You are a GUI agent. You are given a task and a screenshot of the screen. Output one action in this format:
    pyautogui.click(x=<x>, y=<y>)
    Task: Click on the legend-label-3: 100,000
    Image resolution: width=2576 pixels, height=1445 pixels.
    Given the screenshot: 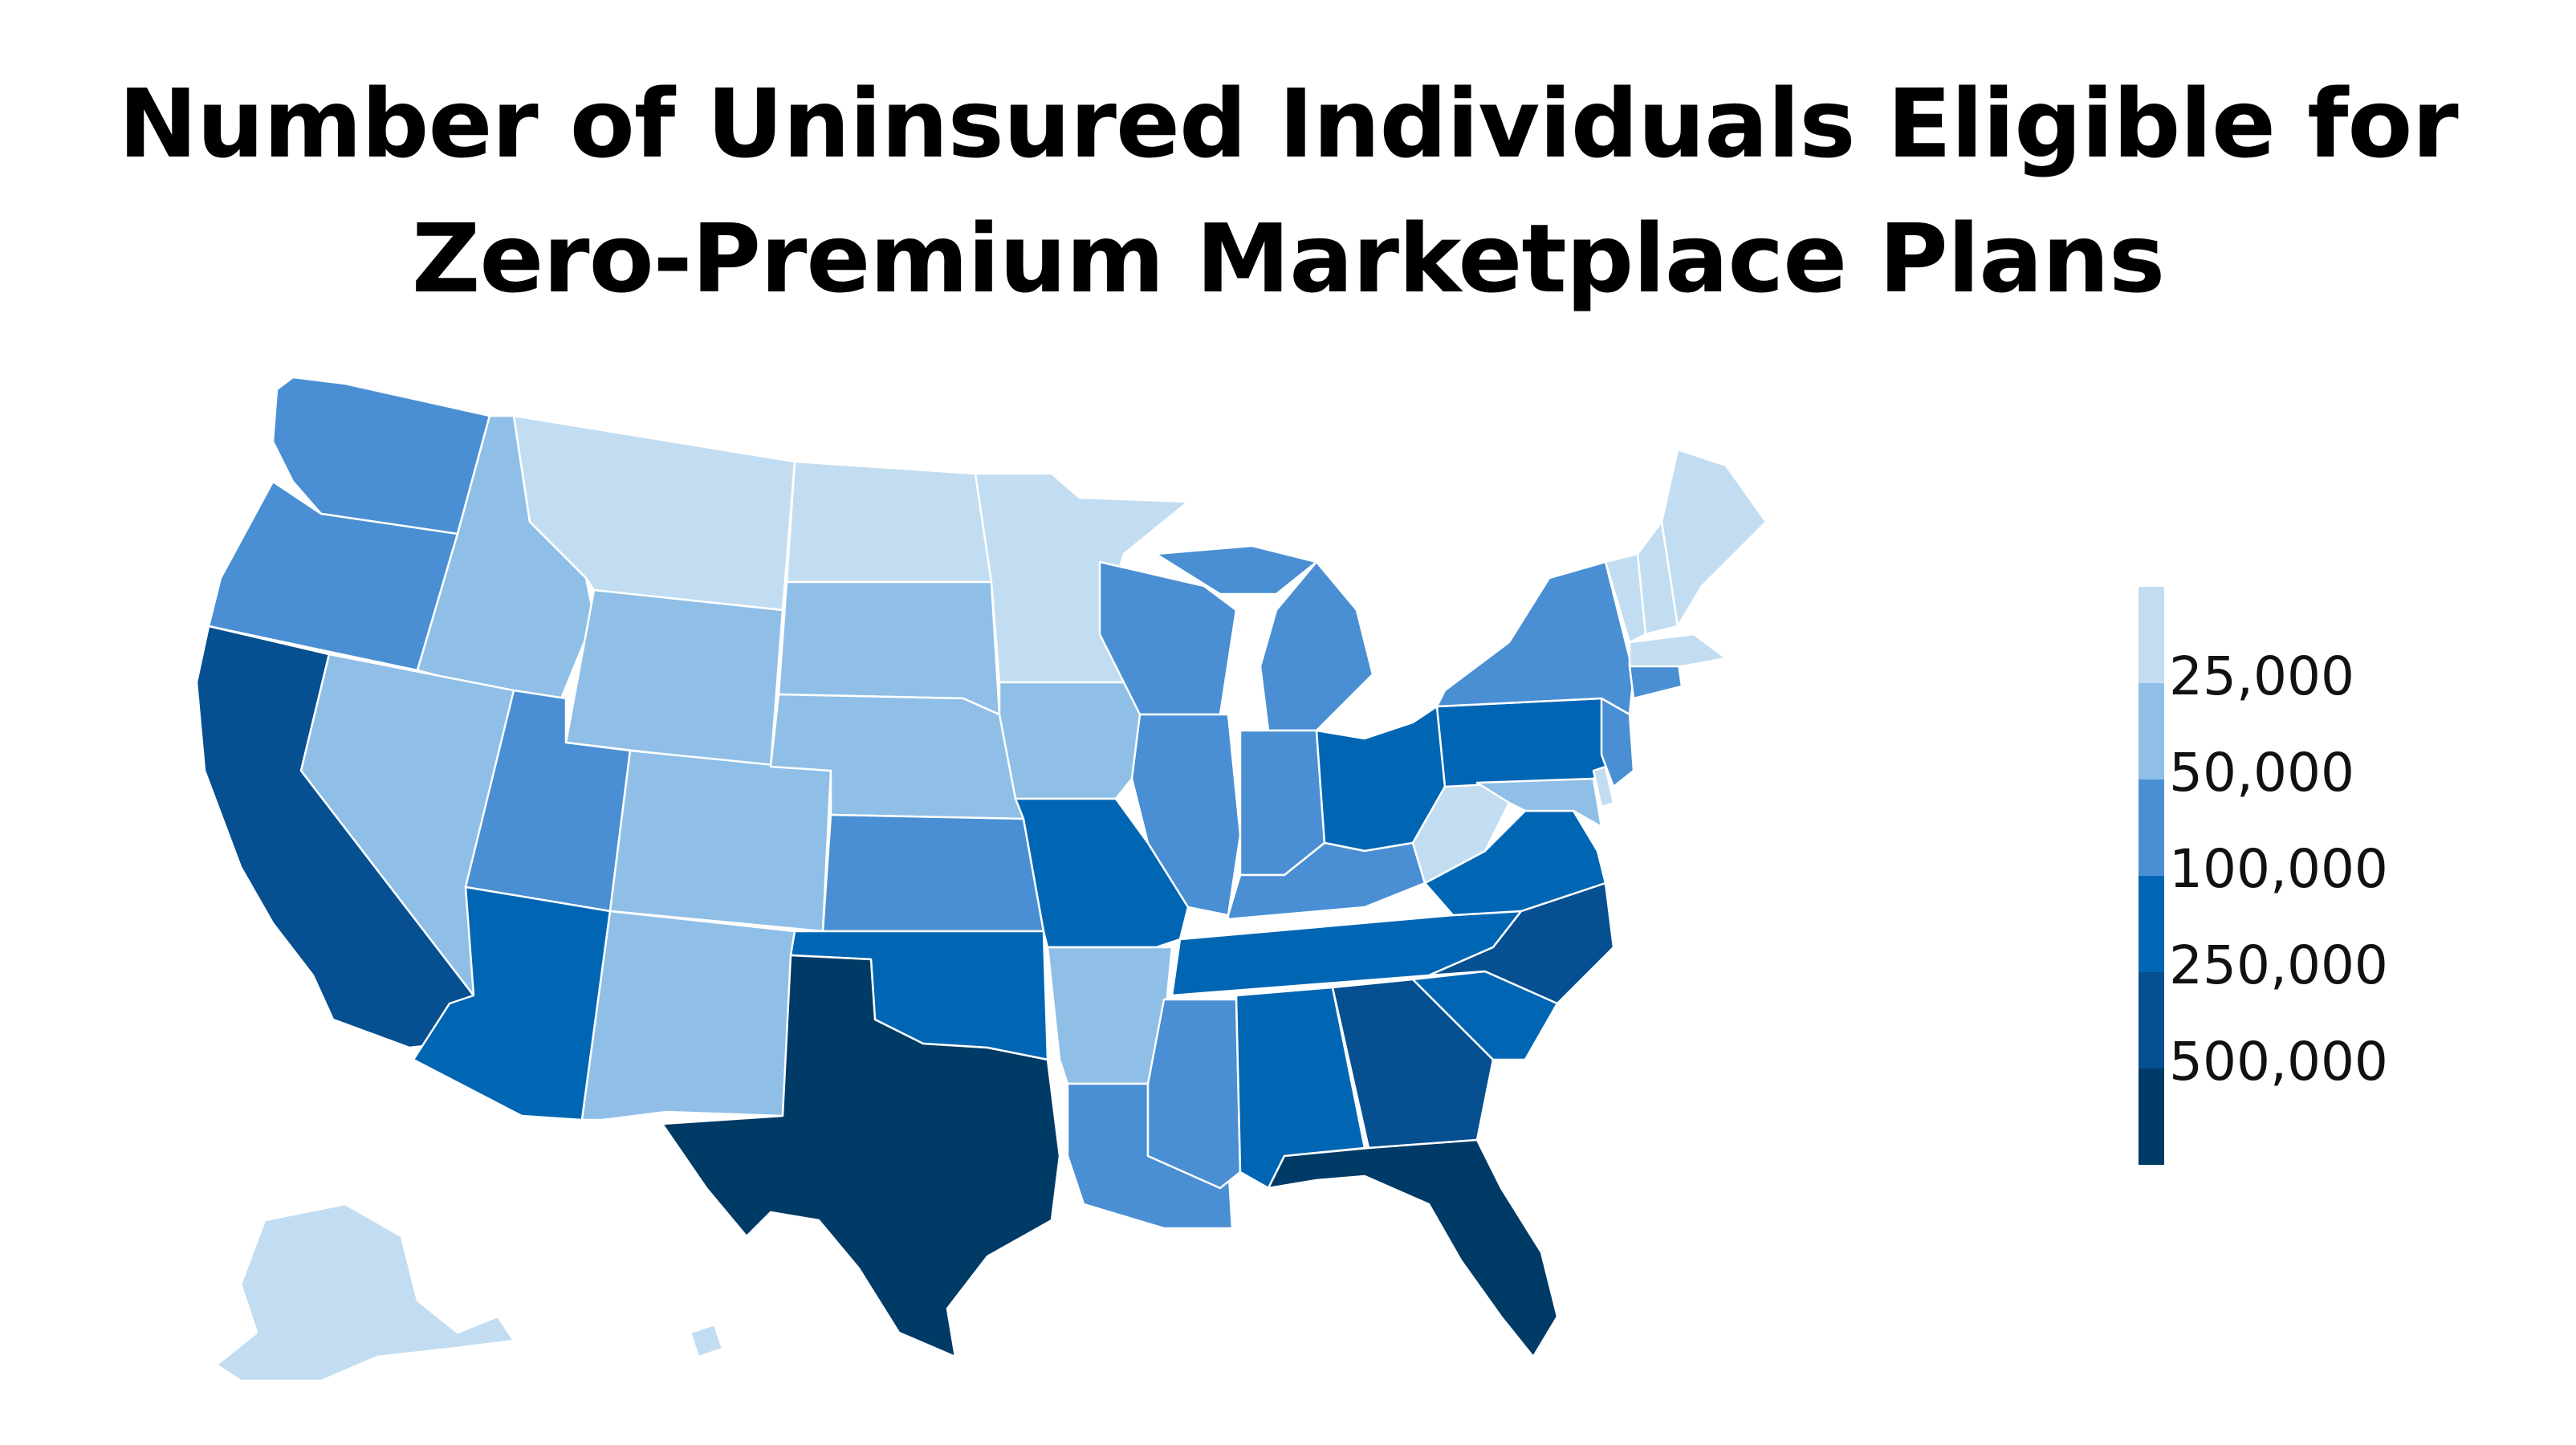 What is the action you would take?
    pyautogui.click(x=2278, y=869)
    